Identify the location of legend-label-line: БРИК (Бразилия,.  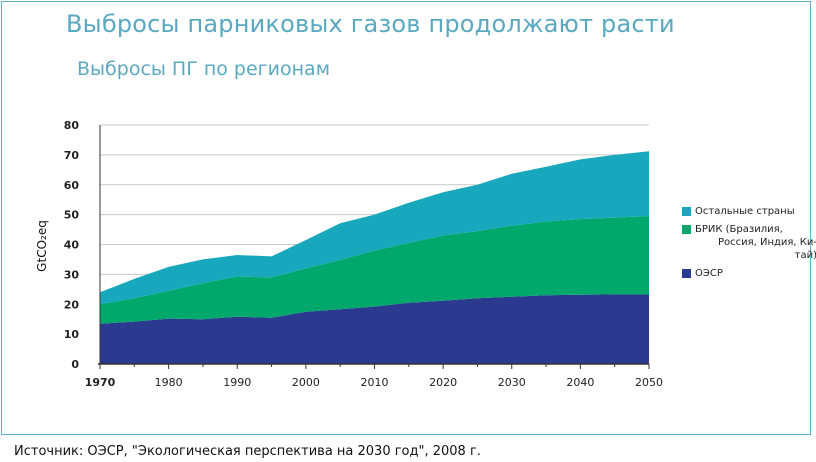
(739, 229).